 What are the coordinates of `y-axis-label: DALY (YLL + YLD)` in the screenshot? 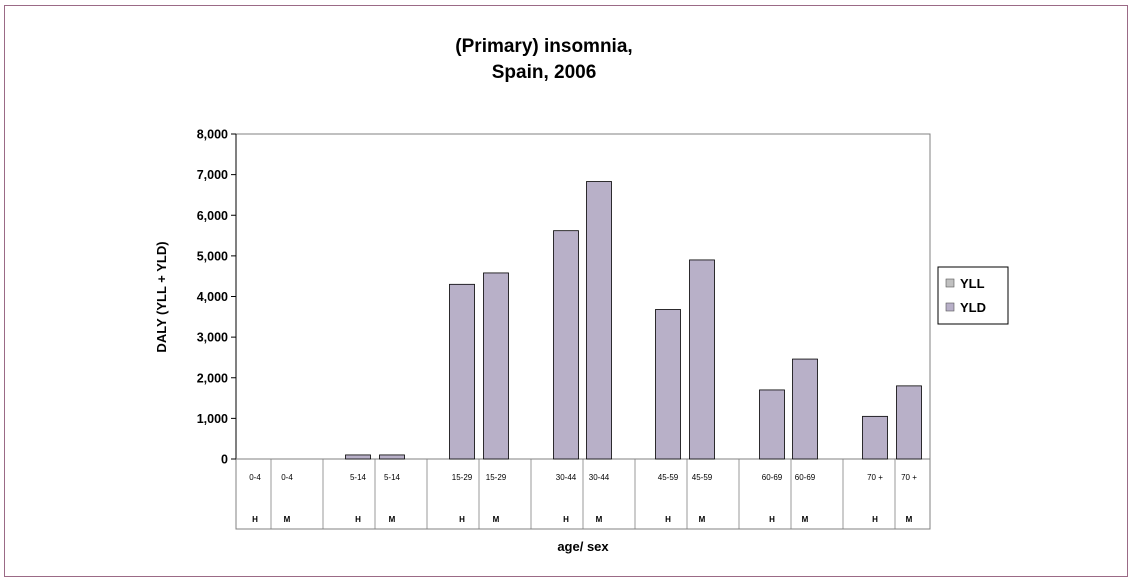 It's located at (161, 296).